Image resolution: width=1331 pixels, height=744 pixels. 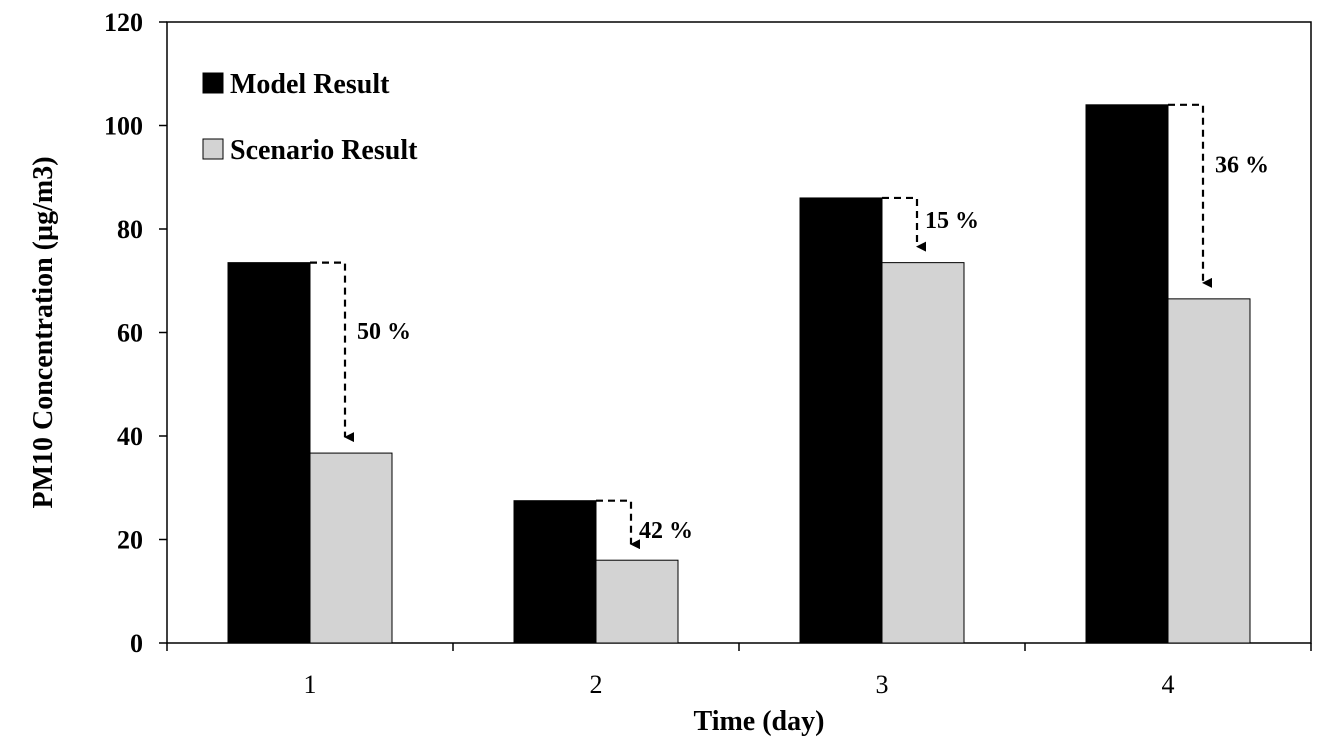 What do you see at coordinates (1168, 684) in the screenshot?
I see `x-tick-label: 4` at bounding box center [1168, 684].